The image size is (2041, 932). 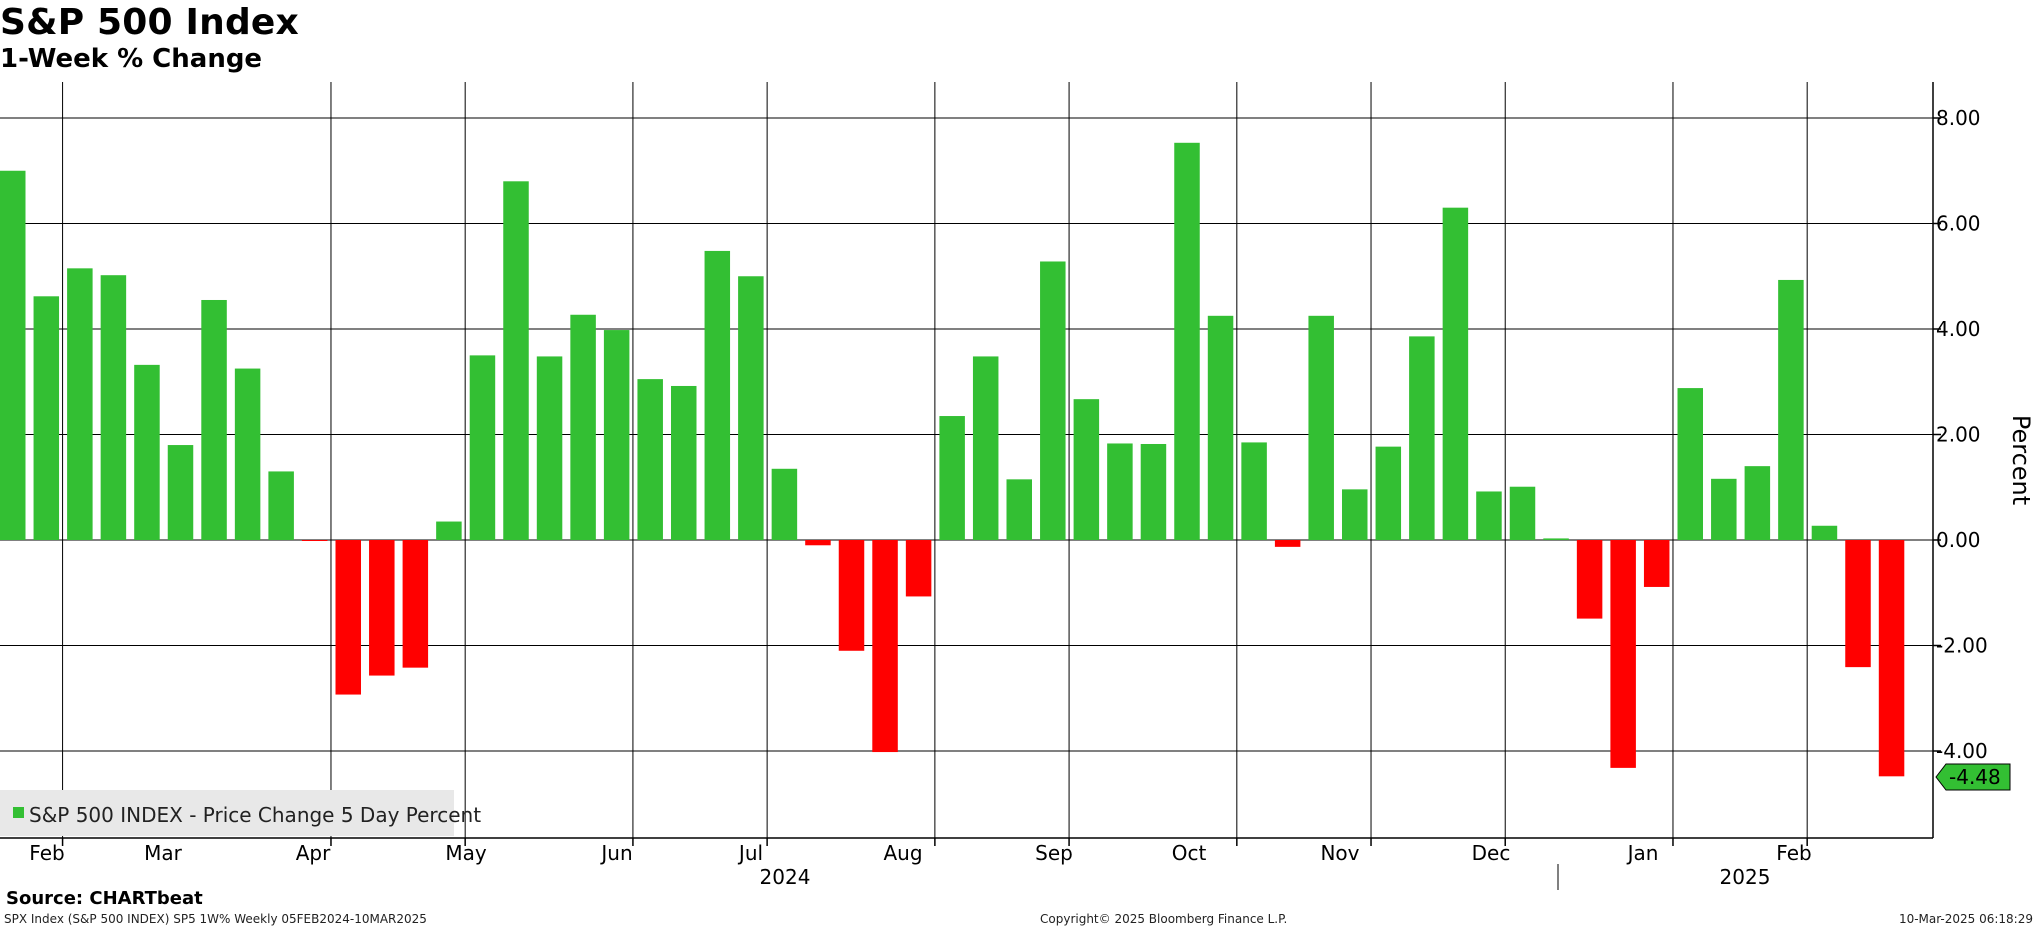 What do you see at coordinates (466, 853) in the screenshot?
I see `x-month-label: May` at bounding box center [466, 853].